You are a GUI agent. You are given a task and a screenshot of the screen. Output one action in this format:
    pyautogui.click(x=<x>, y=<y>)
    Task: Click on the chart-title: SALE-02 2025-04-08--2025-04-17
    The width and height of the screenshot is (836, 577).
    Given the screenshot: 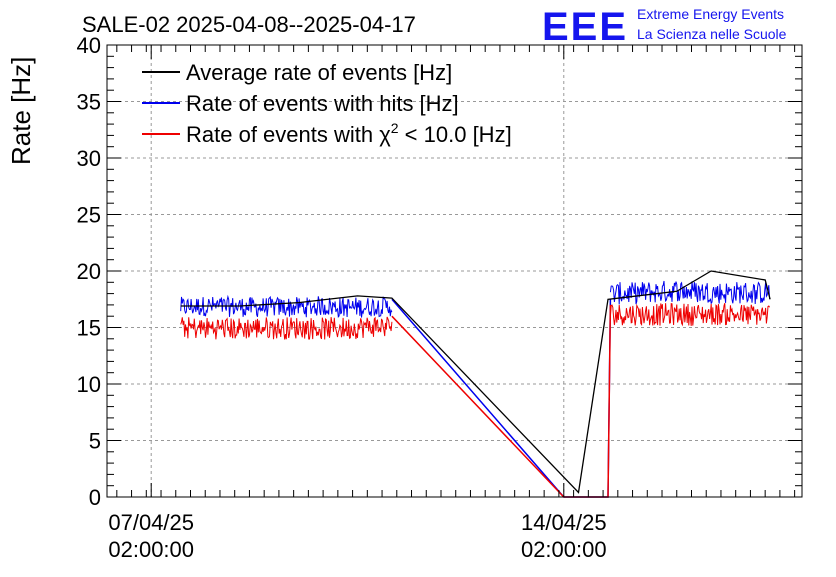 What is the action you would take?
    pyautogui.click(x=249, y=24)
    